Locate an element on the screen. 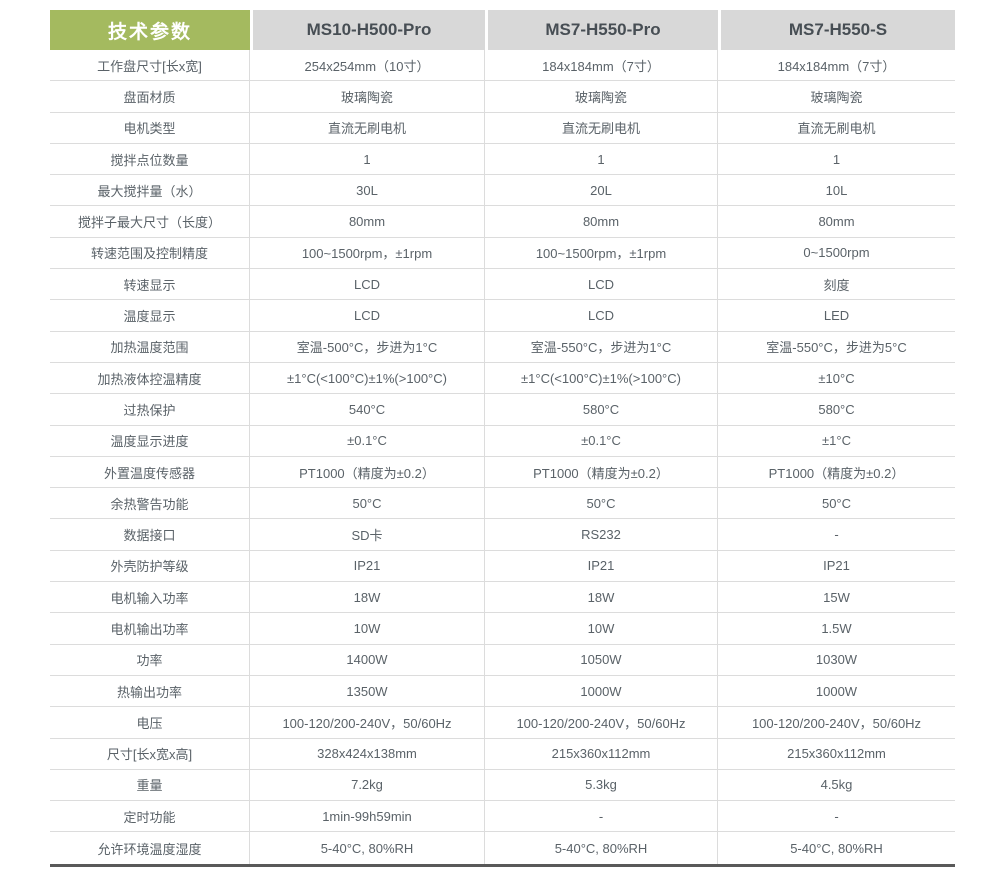  spec-row: 数据接口 SD卡 RS232- is located at coordinates (502, 535).